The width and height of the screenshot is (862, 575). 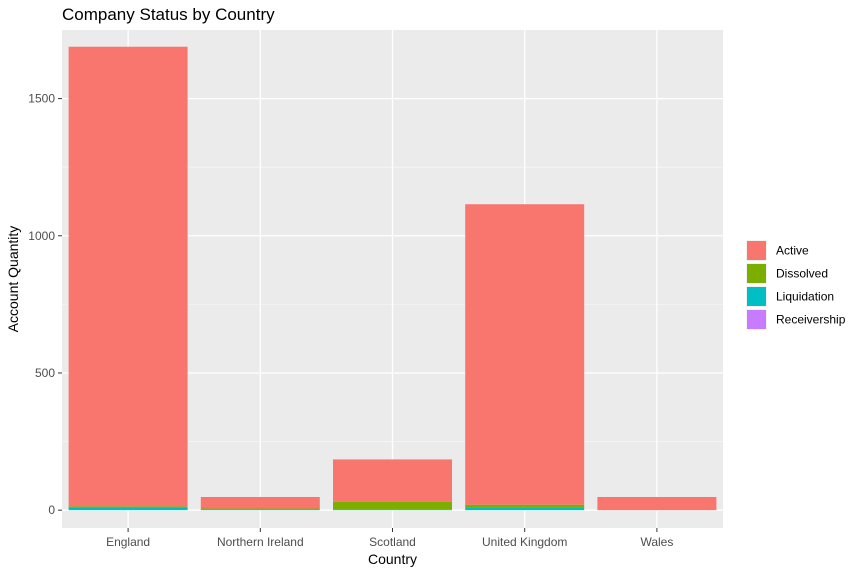 I want to click on chart-title: Company Status by Country, so click(x=168, y=14).